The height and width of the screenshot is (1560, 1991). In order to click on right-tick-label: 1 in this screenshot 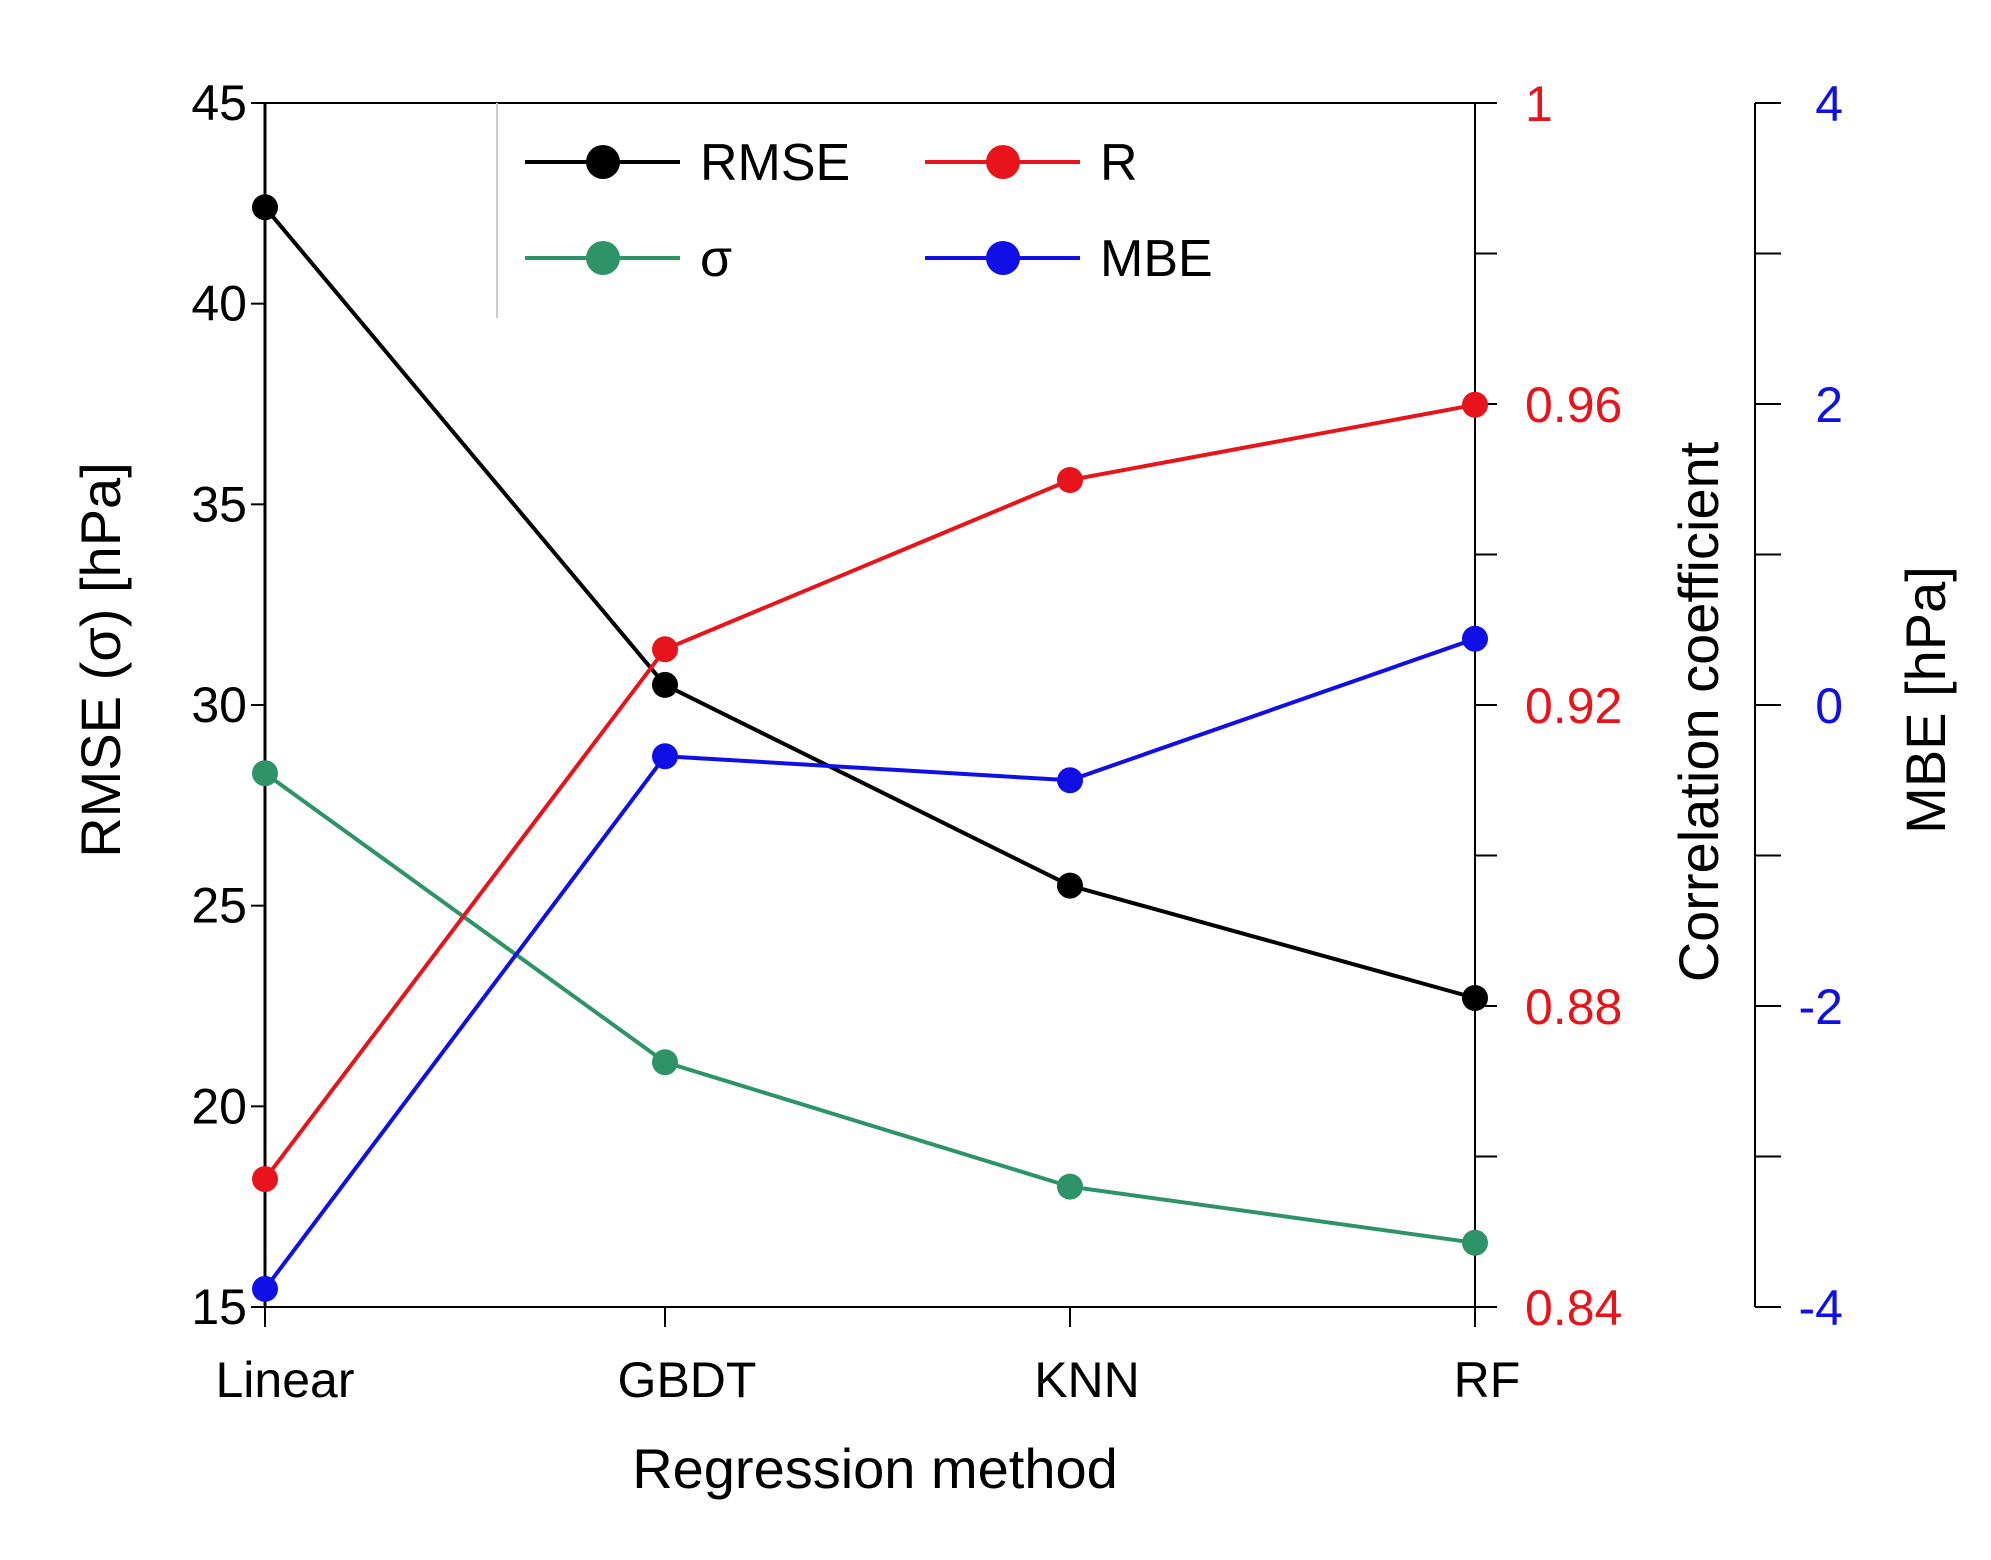, I will do `click(1539, 104)`.